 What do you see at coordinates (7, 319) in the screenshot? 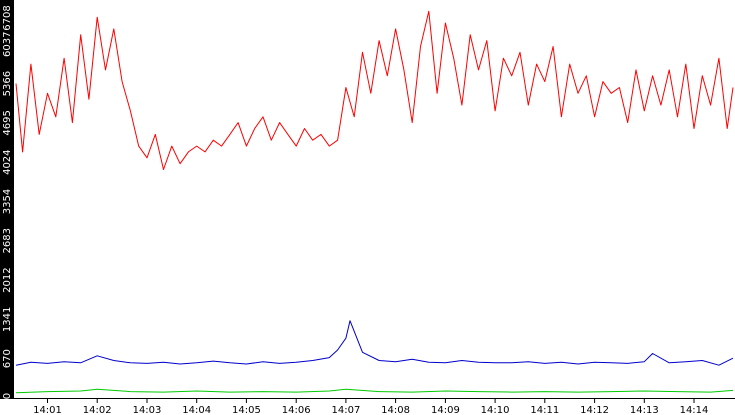
I see `y-tick-label: 1341` at bounding box center [7, 319].